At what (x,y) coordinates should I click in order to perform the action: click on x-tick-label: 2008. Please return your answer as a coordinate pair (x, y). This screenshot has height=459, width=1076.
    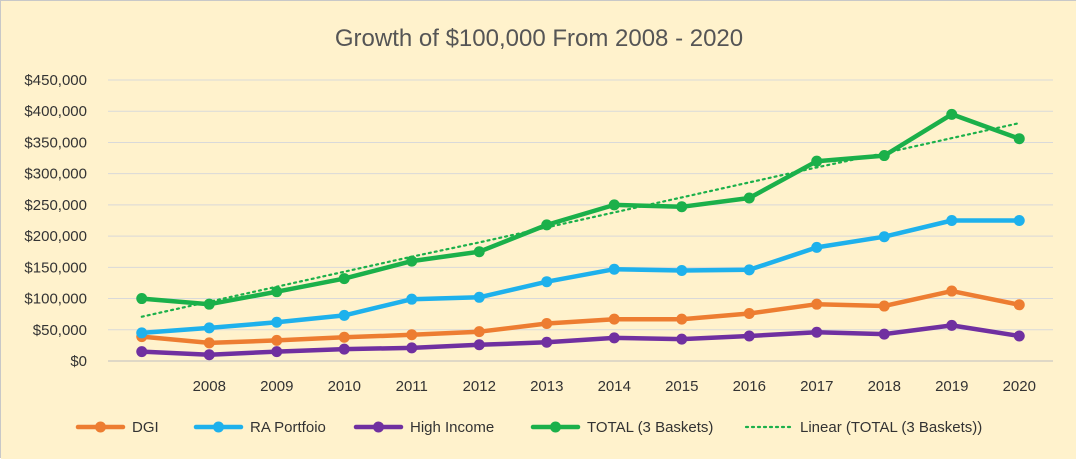
    Looking at the image, I should click on (209, 386).